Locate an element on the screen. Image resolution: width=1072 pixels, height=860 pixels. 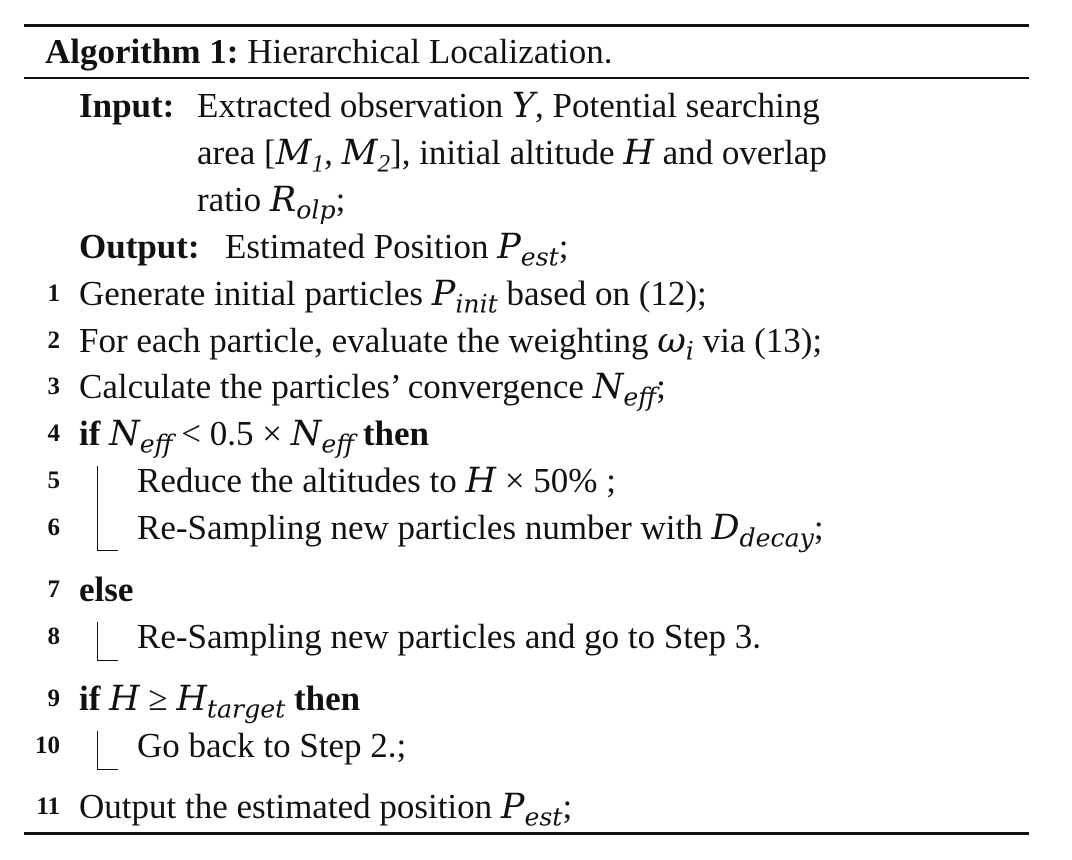
step-number: 7 is located at coordinates (54, 589).